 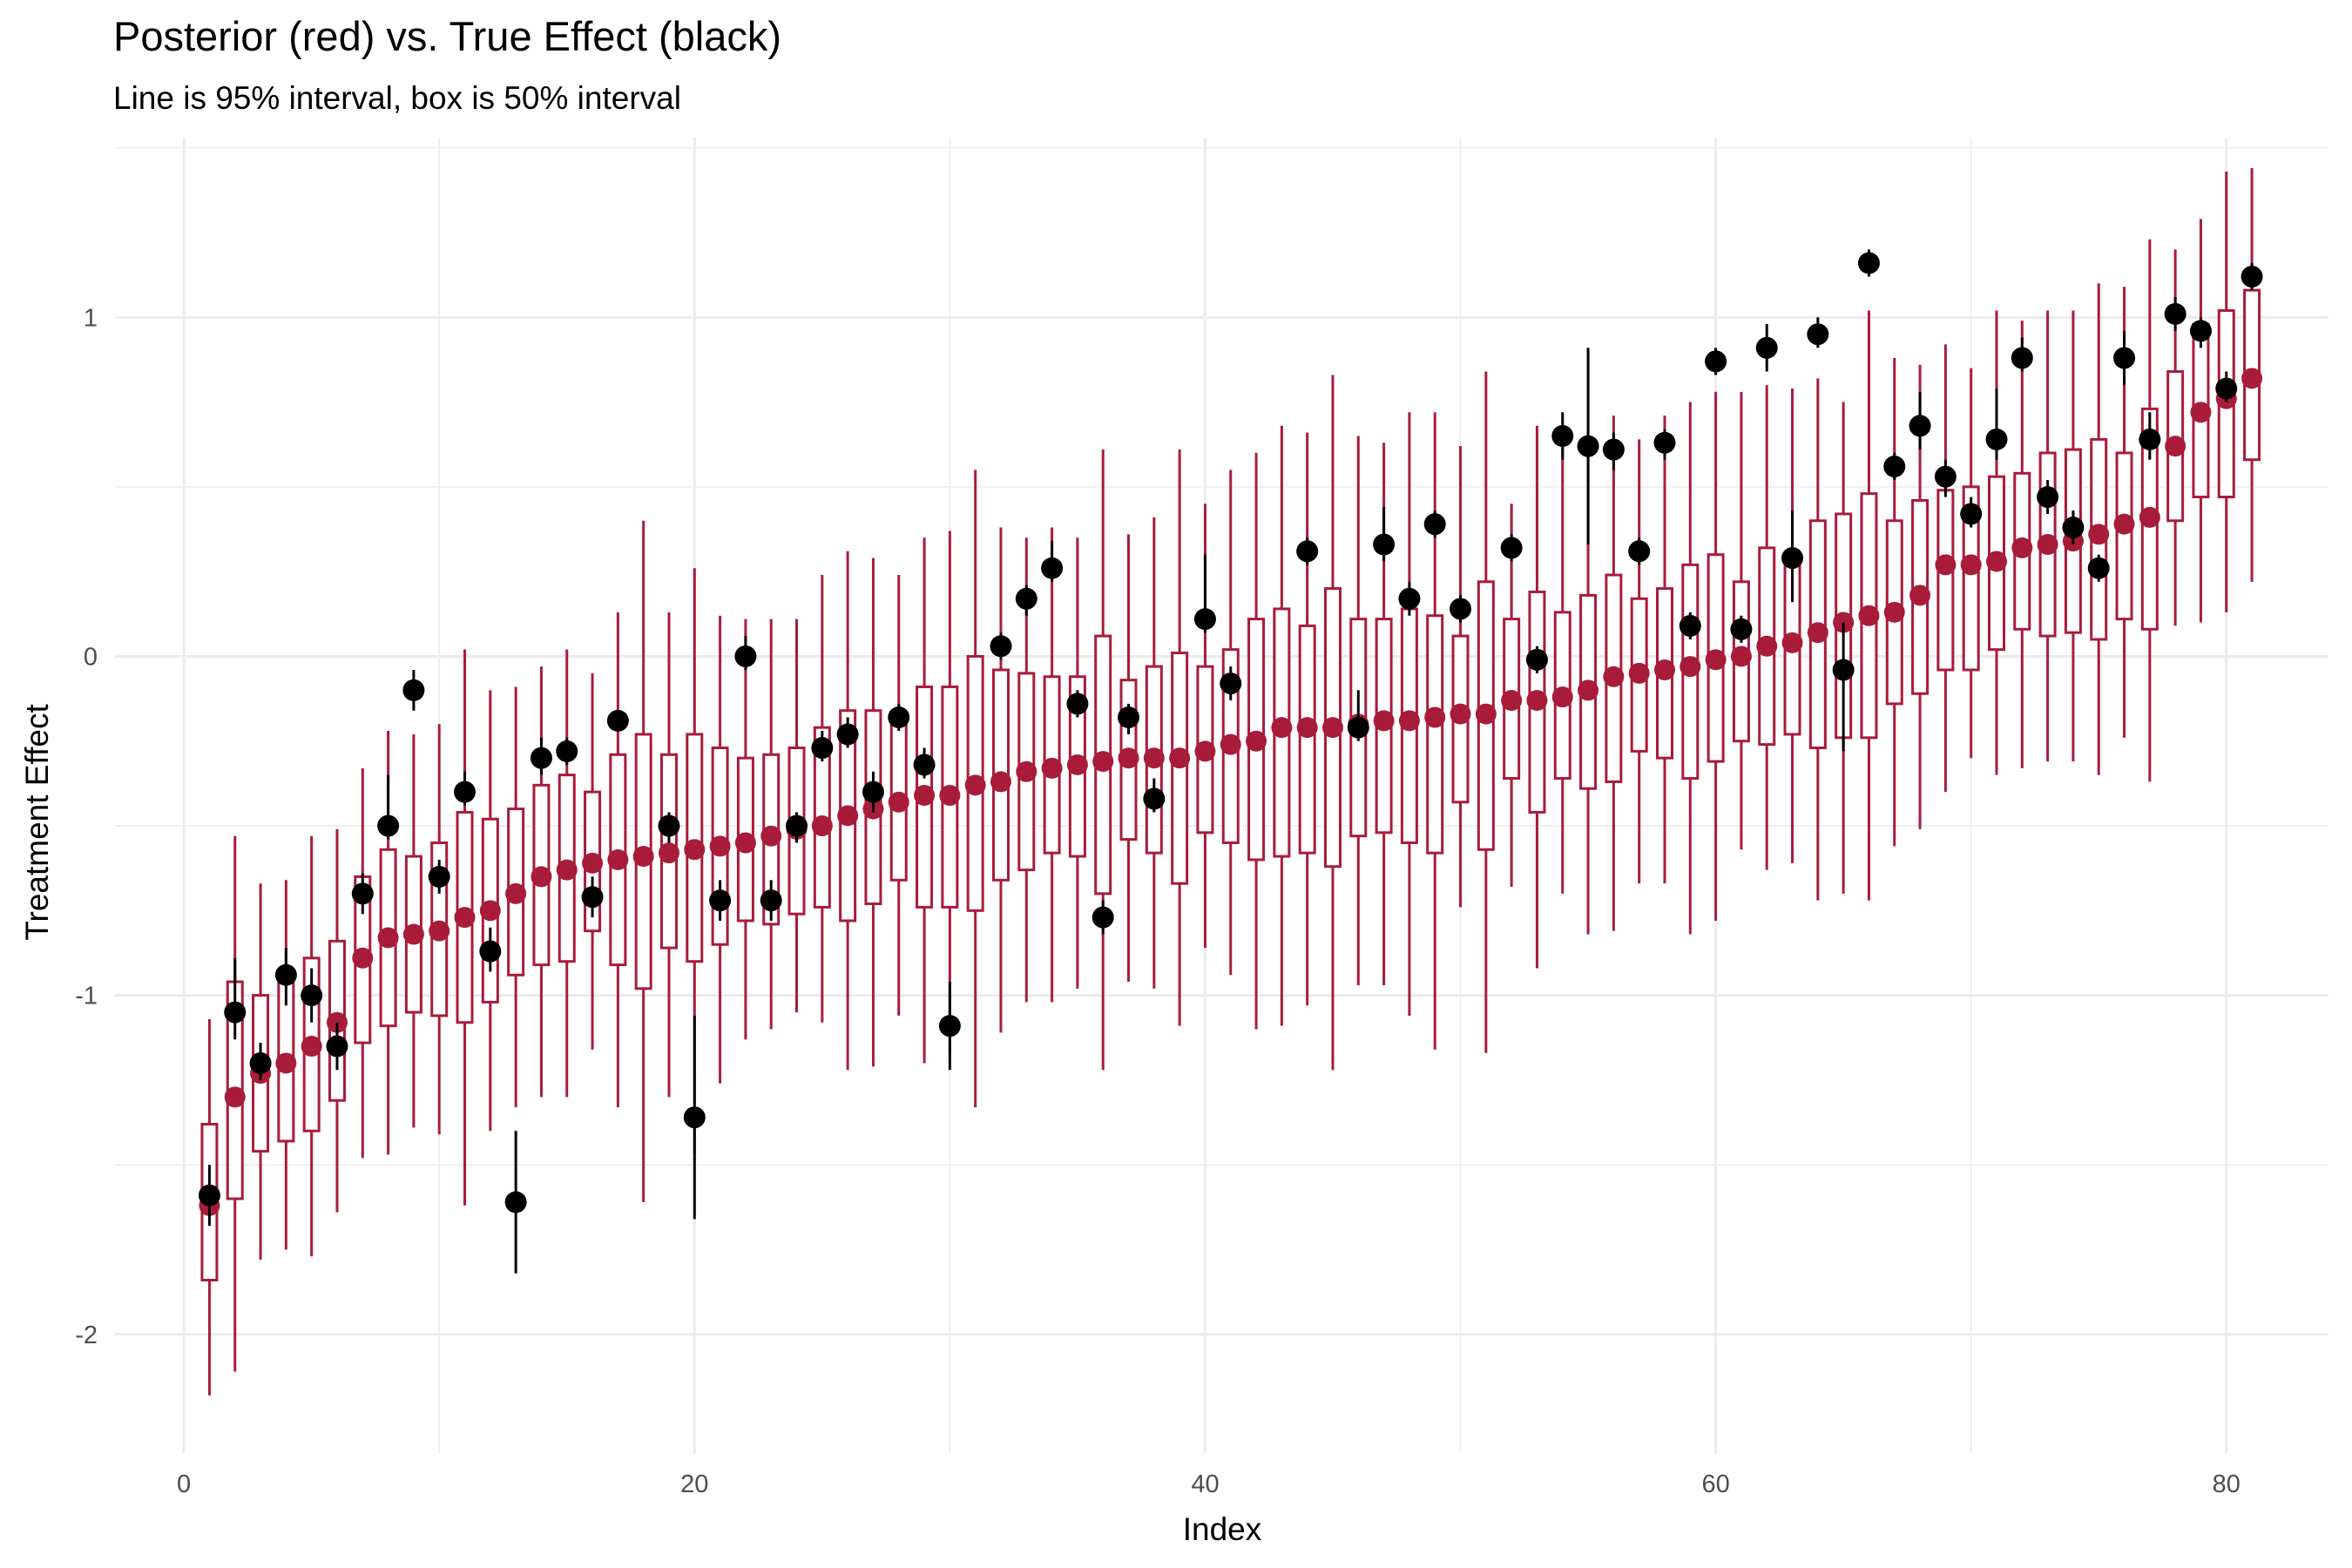 I want to click on y-tick-label: 0, so click(x=91, y=657).